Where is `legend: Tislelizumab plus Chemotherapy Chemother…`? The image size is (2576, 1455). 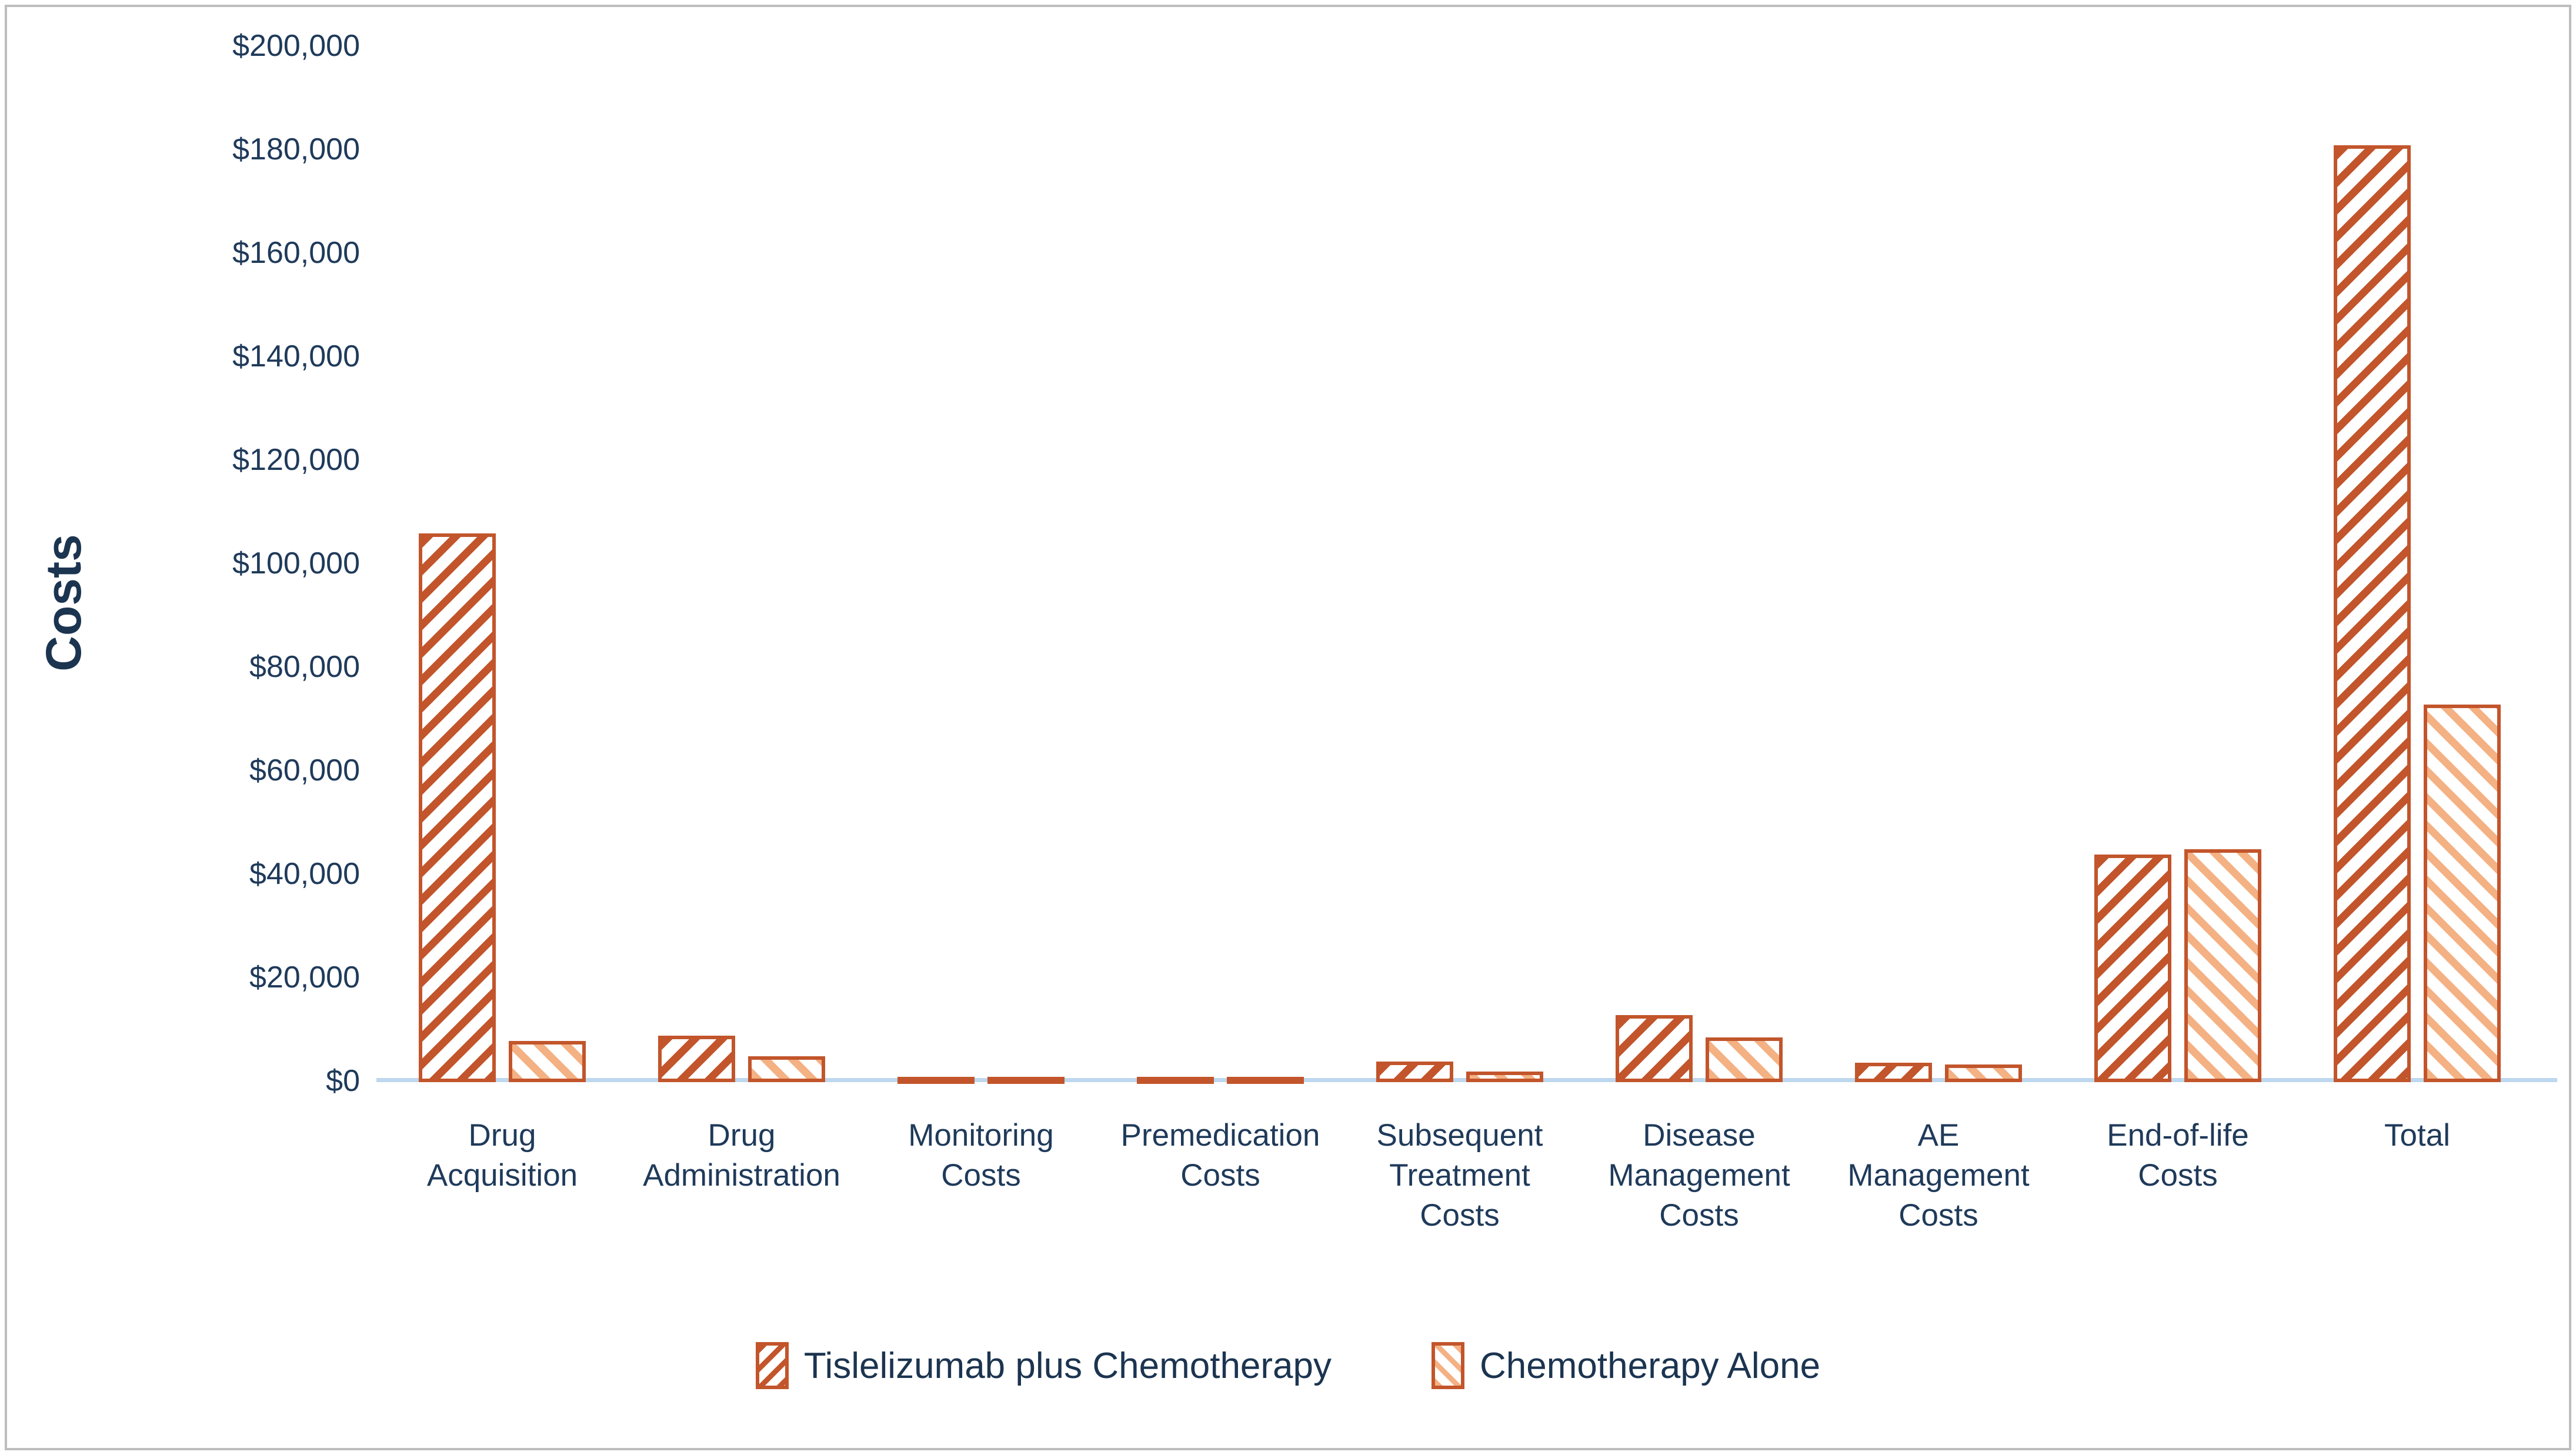
legend: Tislelizumab plus Chemotherapy Chemother… is located at coordinates (1288, 1365).